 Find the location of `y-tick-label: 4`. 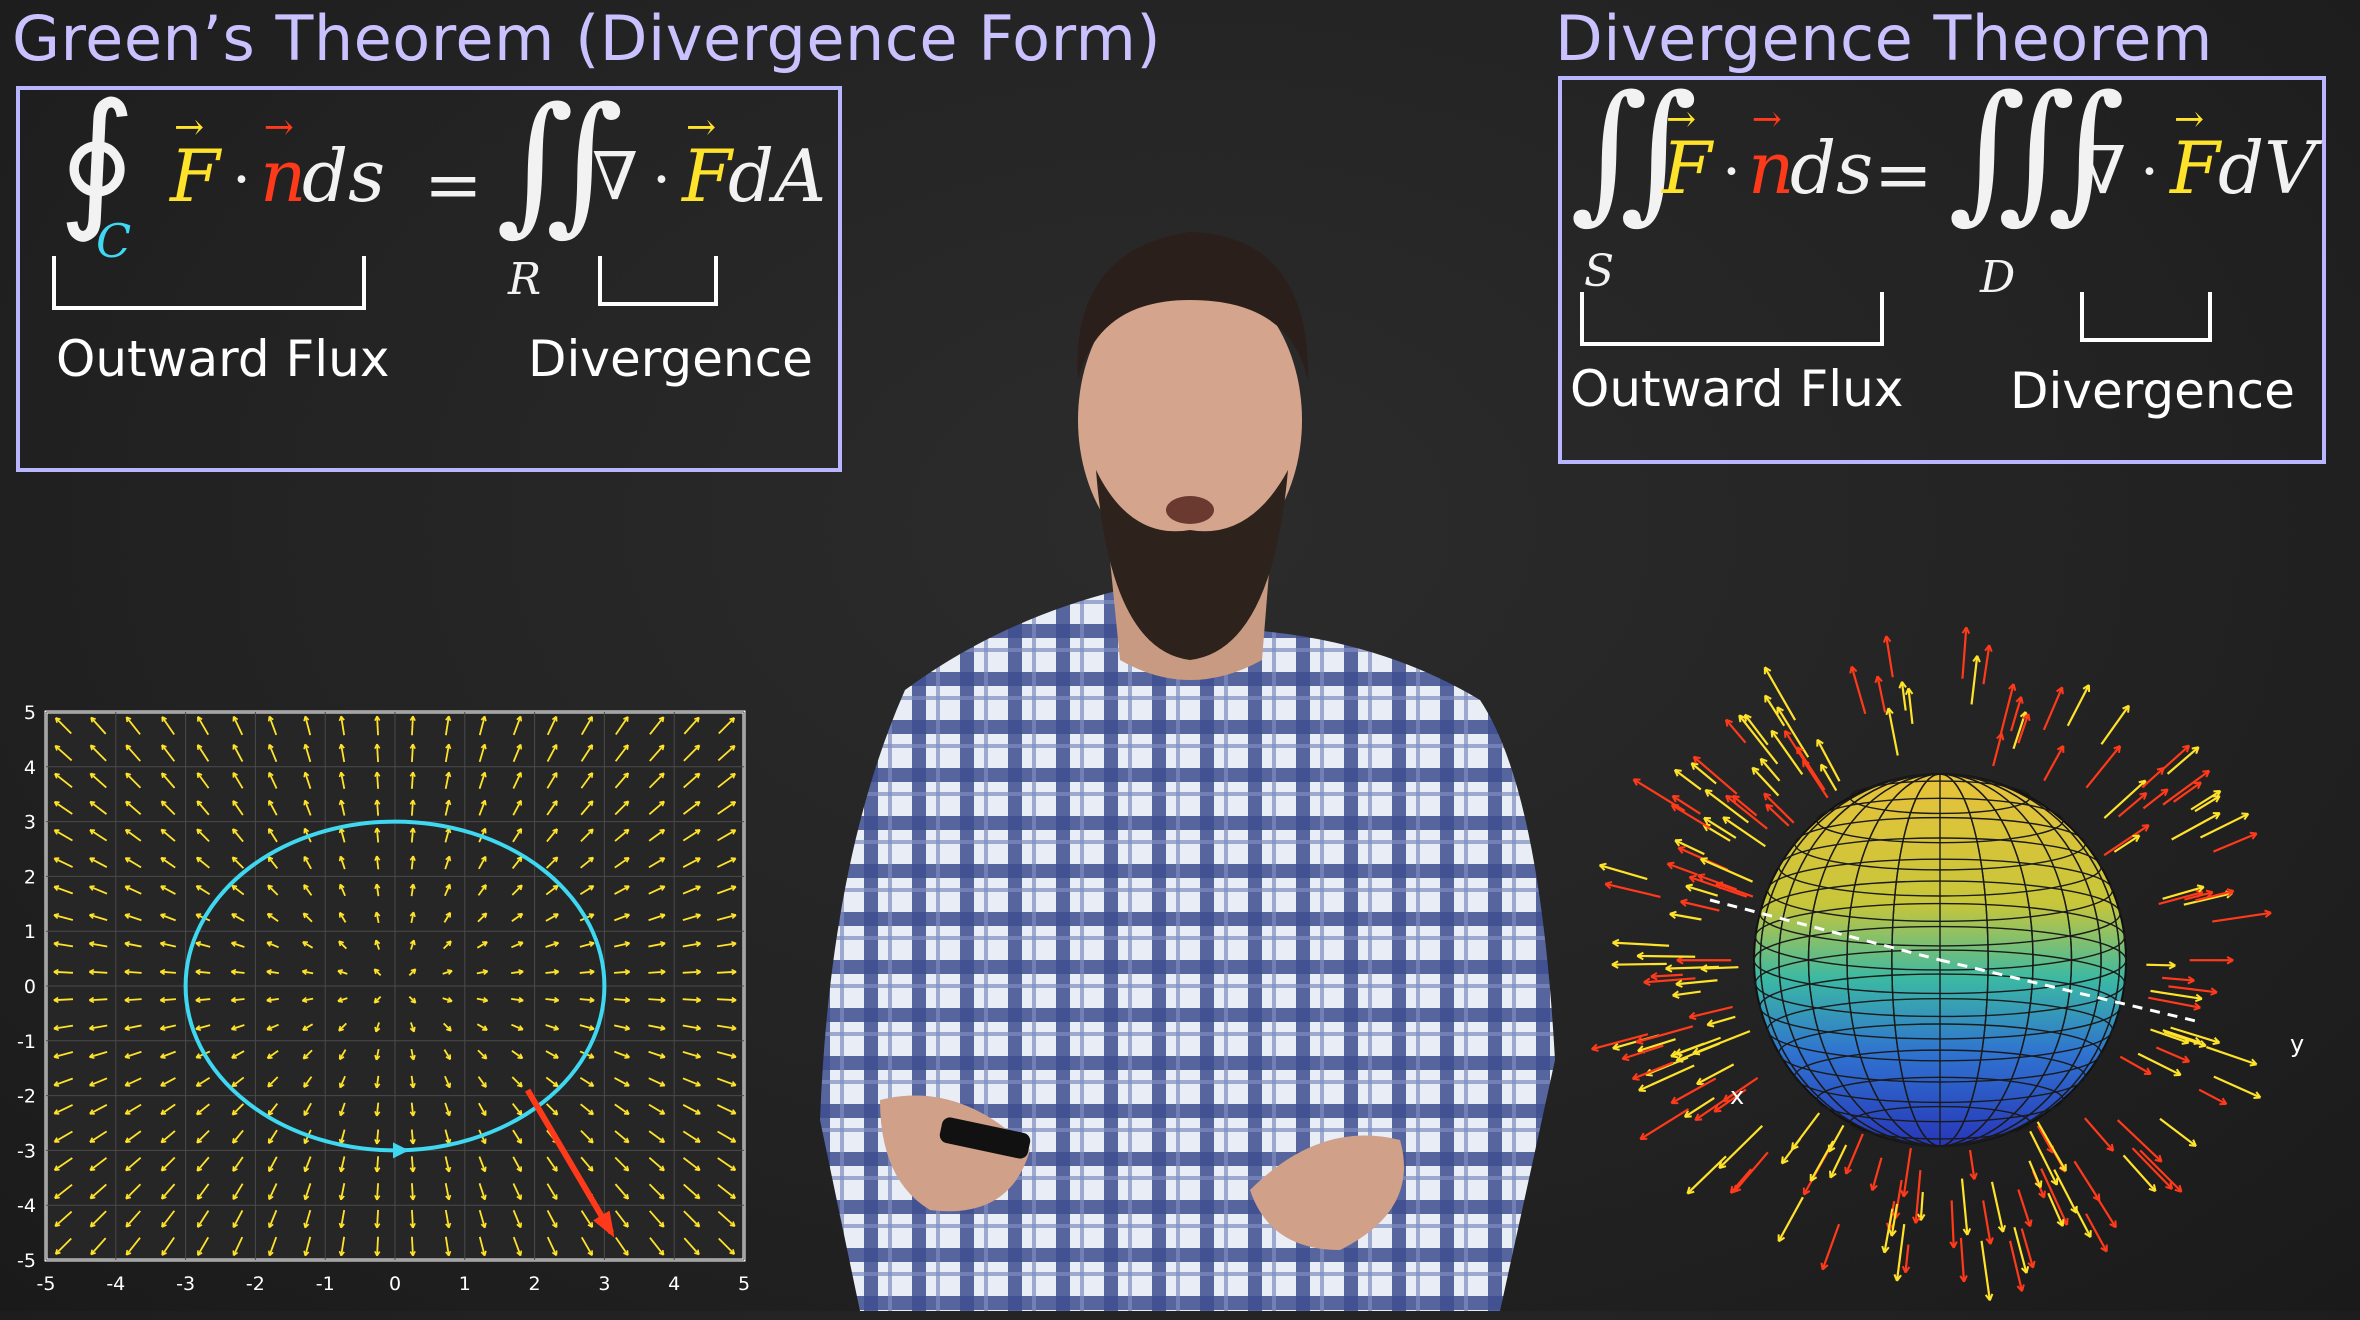

y-tick-label: 4 is located at coordinates (30, 768).